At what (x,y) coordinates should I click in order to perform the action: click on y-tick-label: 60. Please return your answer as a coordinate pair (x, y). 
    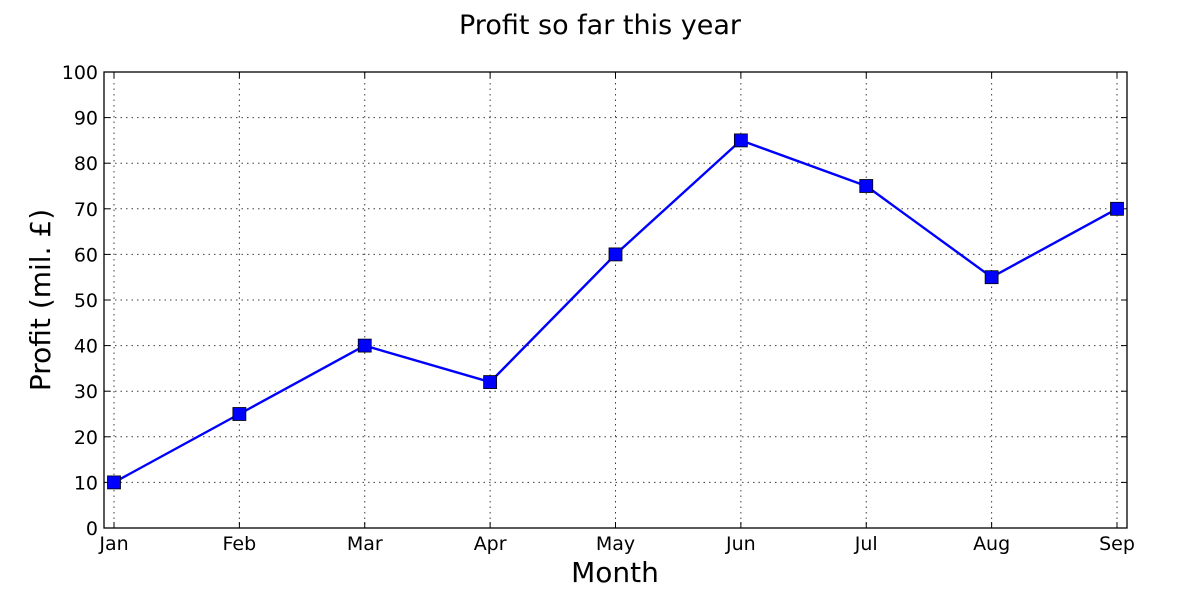
    Looking at the image, I should click on (86, 255).